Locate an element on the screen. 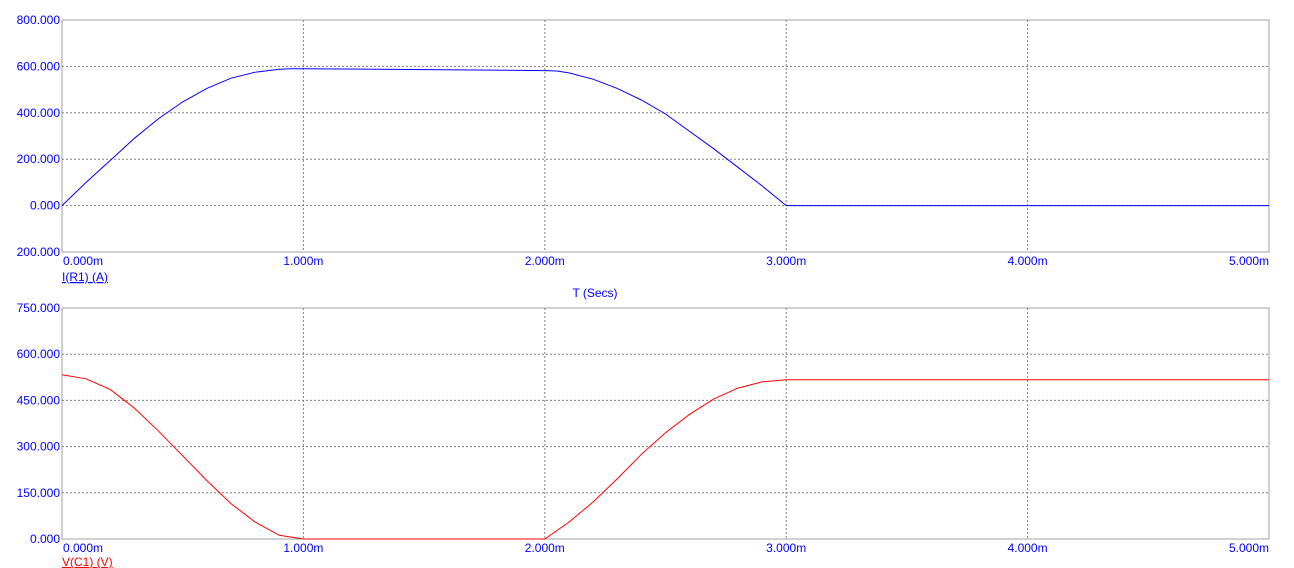 This screenshot has width=1294, height=568. x-axis-title: T (Secs) is located at coordinates (594, 293).